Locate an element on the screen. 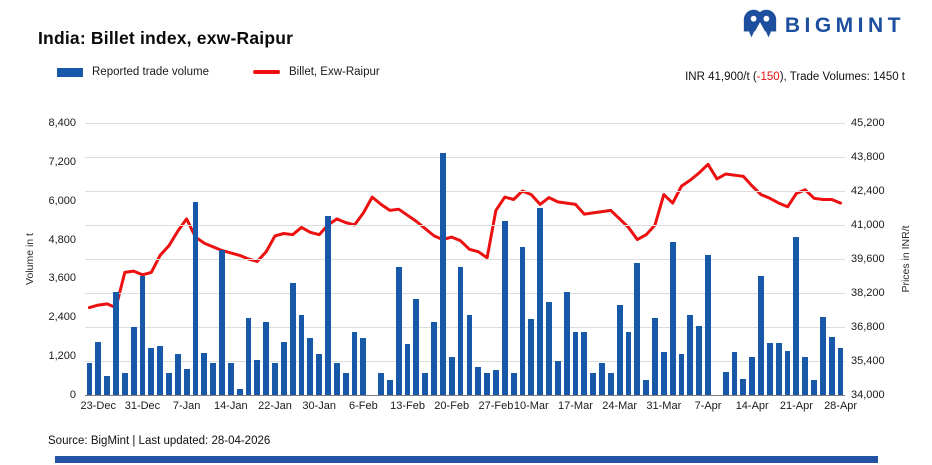  x-axis-label: 23-Dec is located at coordinates (98, 406).